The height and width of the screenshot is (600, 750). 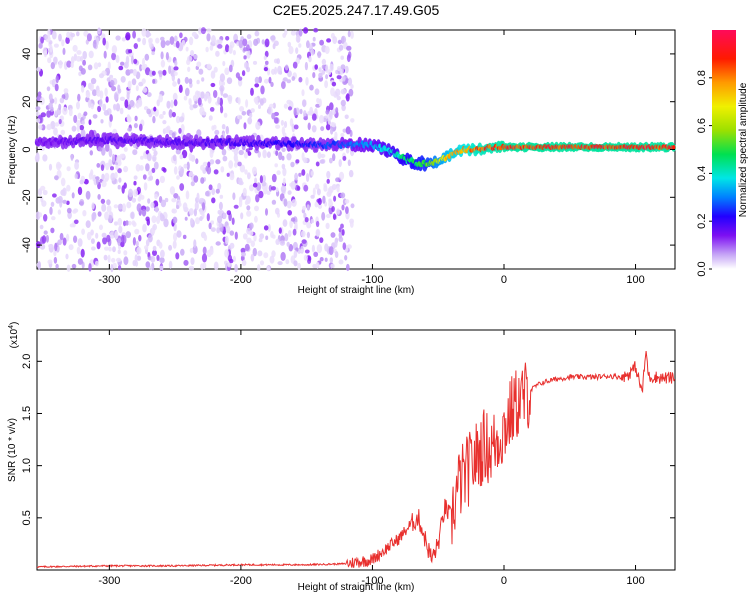 I want to click on spectrogram-y-tick-label: -20, so click(x=27, y=197).